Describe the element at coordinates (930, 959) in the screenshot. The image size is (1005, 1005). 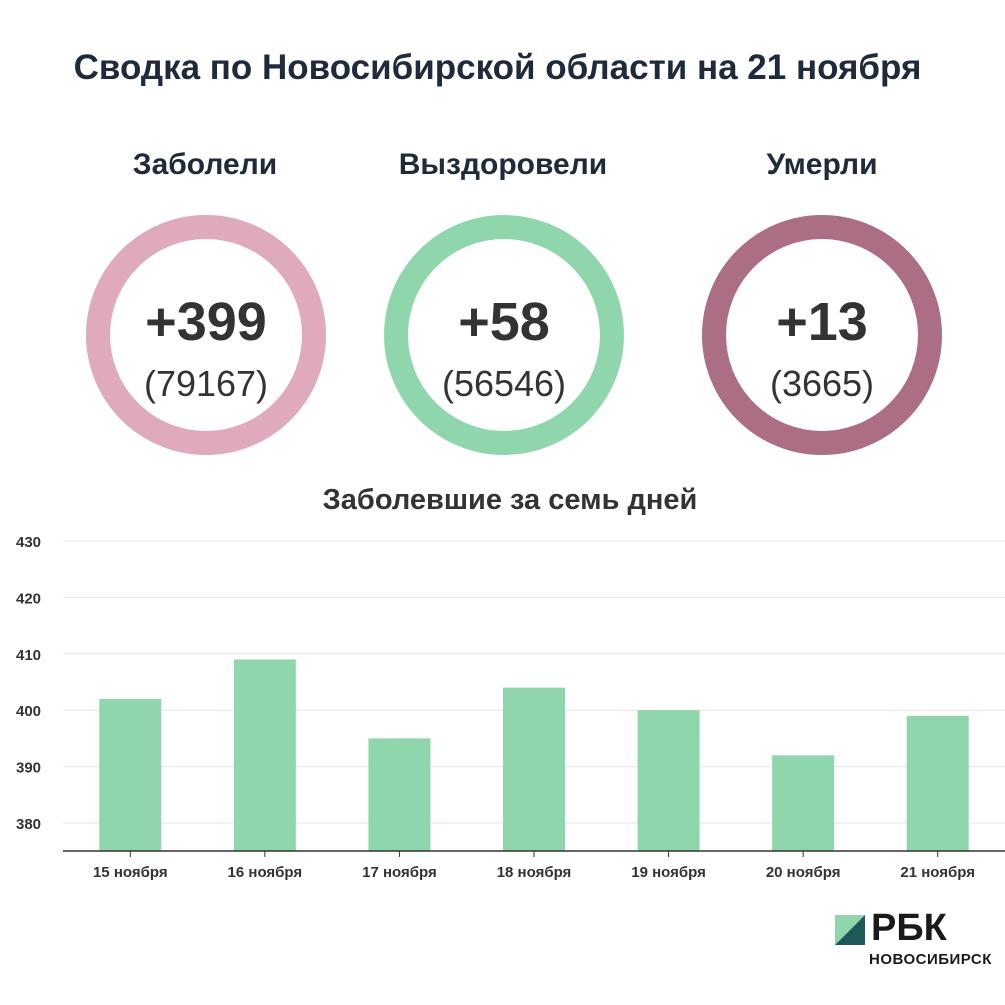
I see `logo-subtitle: НОВОСИБИРСК` at that location.